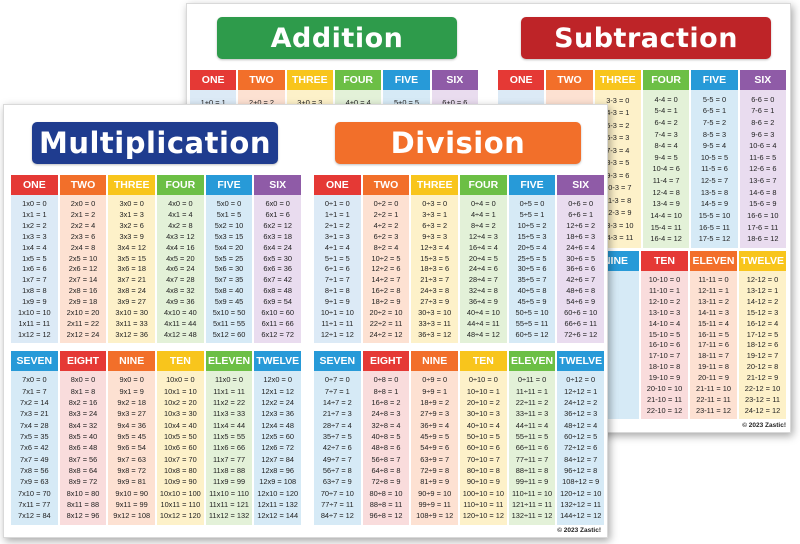 Image resolution: width=800 pixels, height=544 pixels. What do you see at coordinates (277, 291) in the screenshot?
I see `fact-row: 6x8 = 48` at bounding box center [277, 291].